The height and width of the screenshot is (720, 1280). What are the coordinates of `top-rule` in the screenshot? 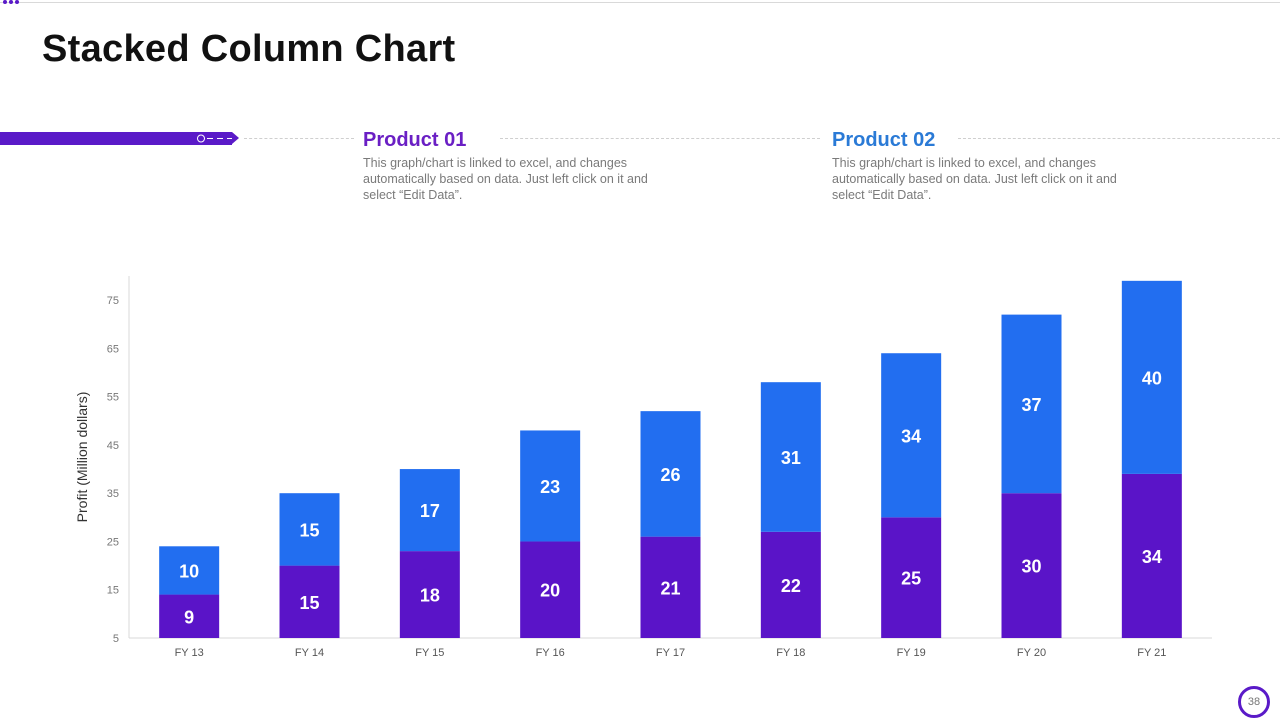 It's located at (640, 2).